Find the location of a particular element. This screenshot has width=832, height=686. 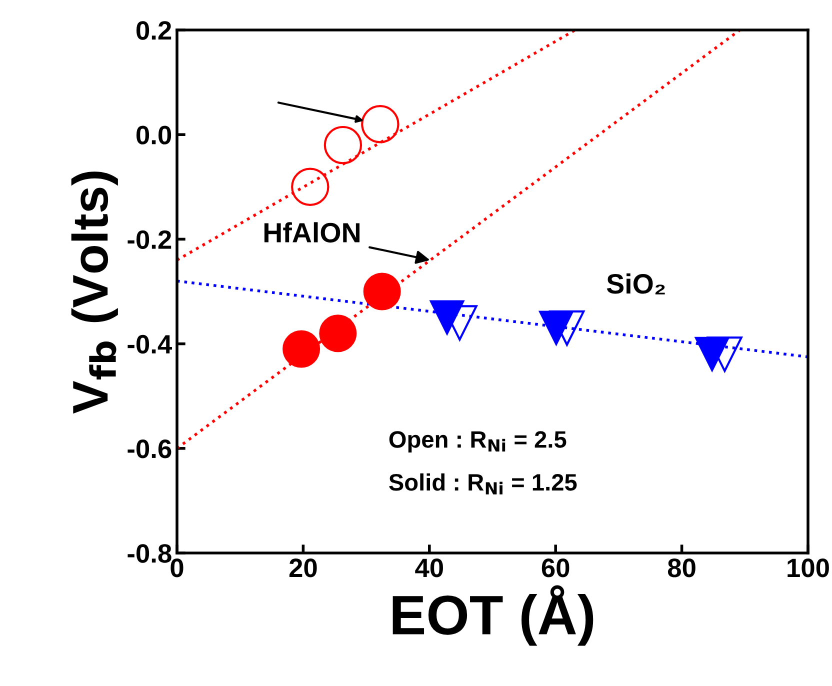

x-tick-label: 80 is located at coordinates (682, 568).